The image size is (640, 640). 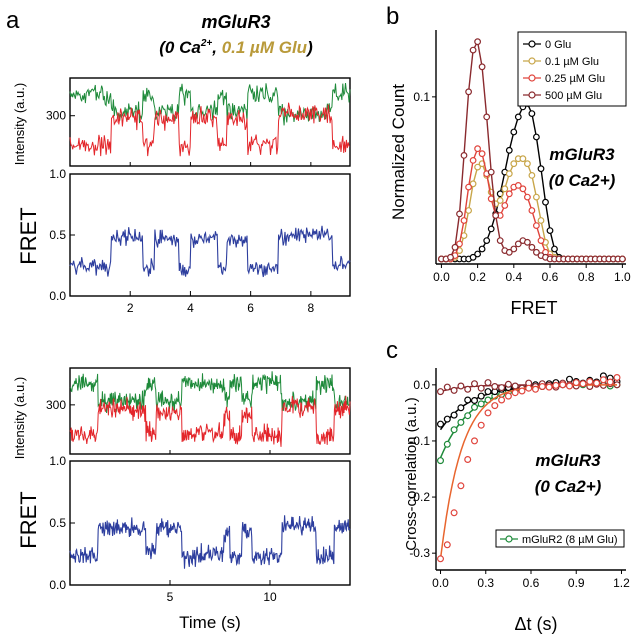 I want to click on abottom-xtick-label: 5, so click(x=170, y=597).